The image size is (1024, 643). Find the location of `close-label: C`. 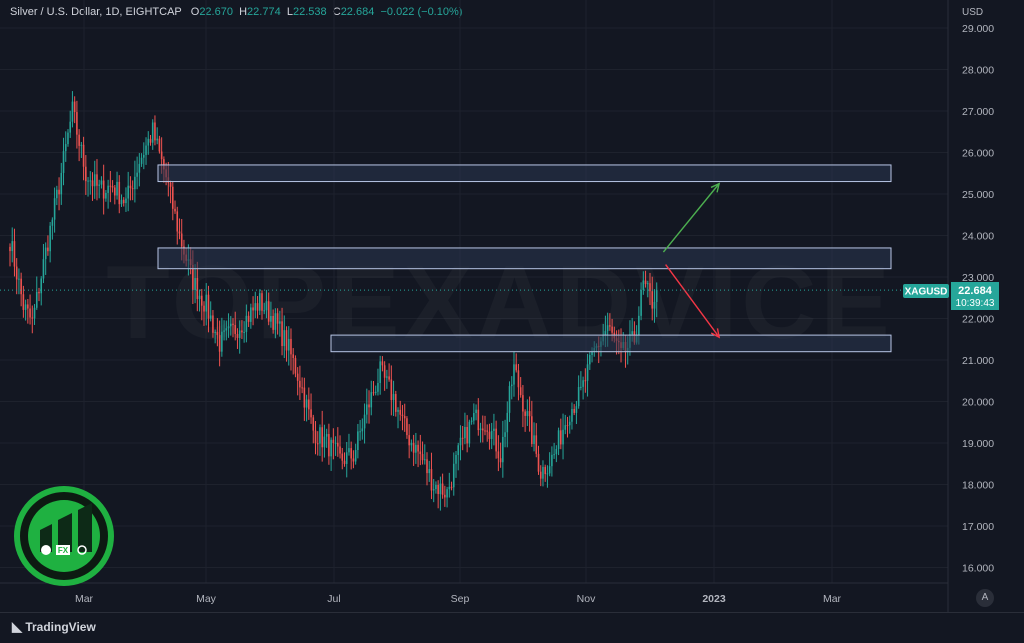

close-label: C is located at coordinates (336, 12).